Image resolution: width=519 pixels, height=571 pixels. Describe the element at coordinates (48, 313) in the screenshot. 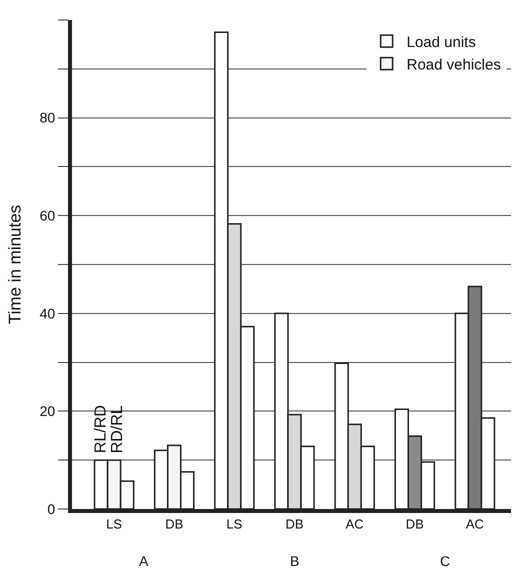

I see `y-tick-label: 40` at that location.